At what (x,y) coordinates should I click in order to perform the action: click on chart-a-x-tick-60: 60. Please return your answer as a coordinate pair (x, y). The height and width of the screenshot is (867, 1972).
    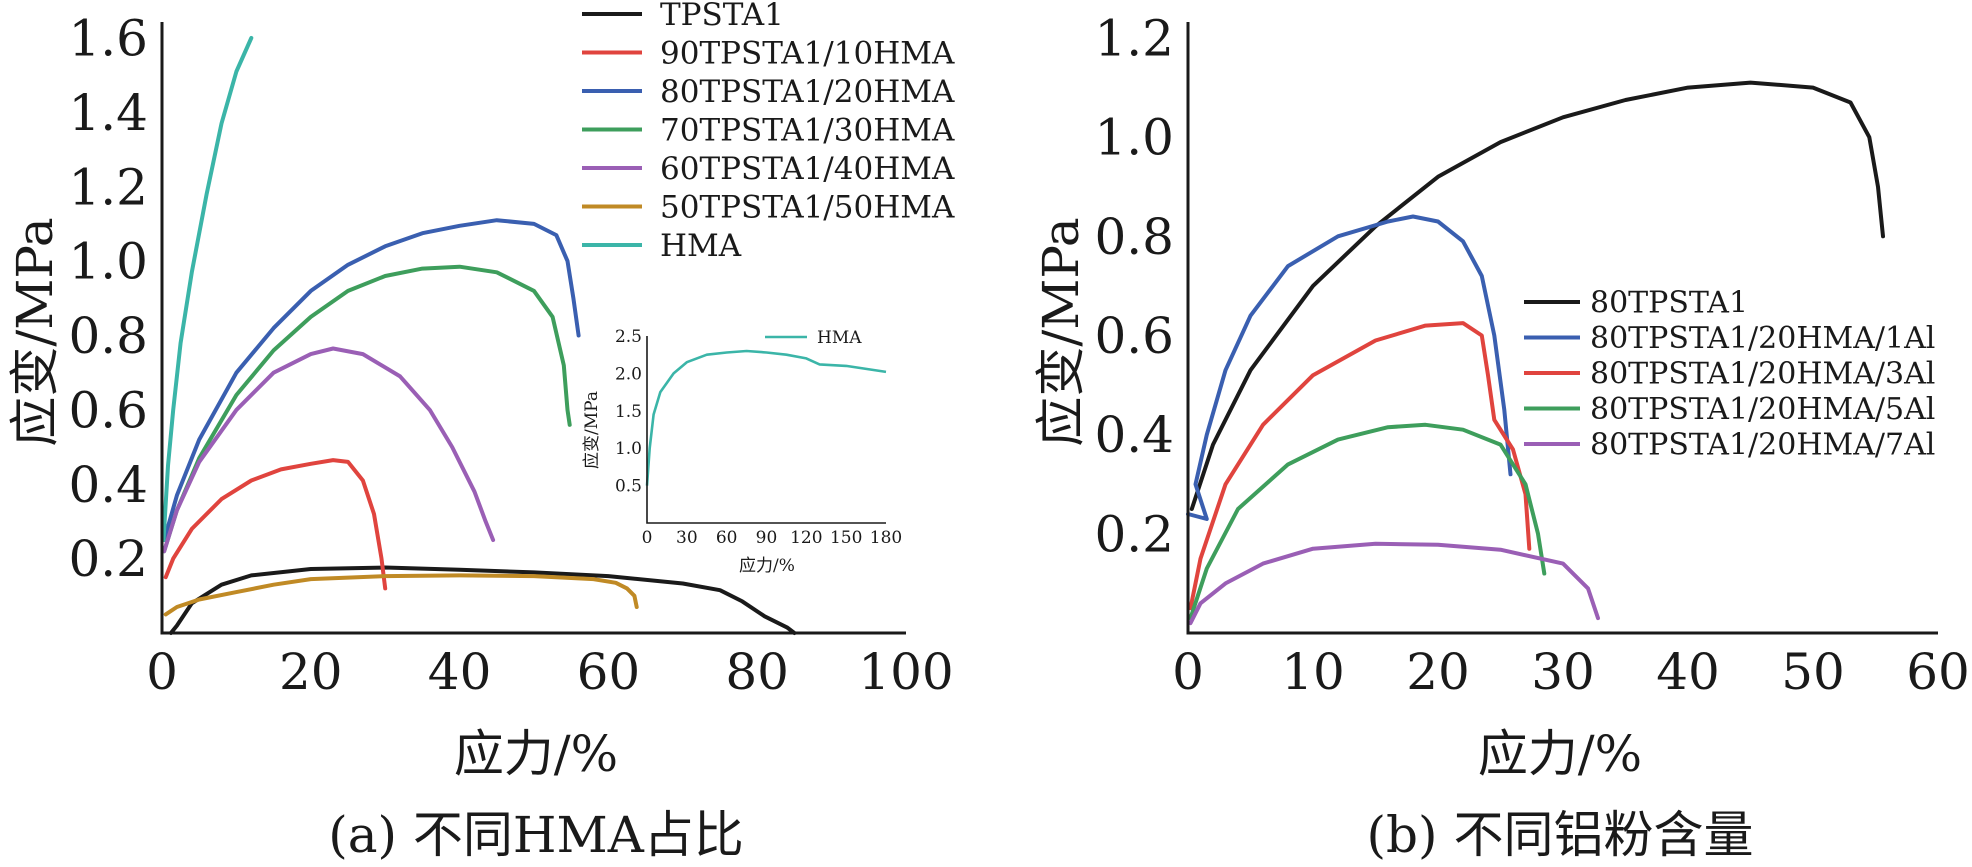
    Looking at the image, I should click on (609, 672).